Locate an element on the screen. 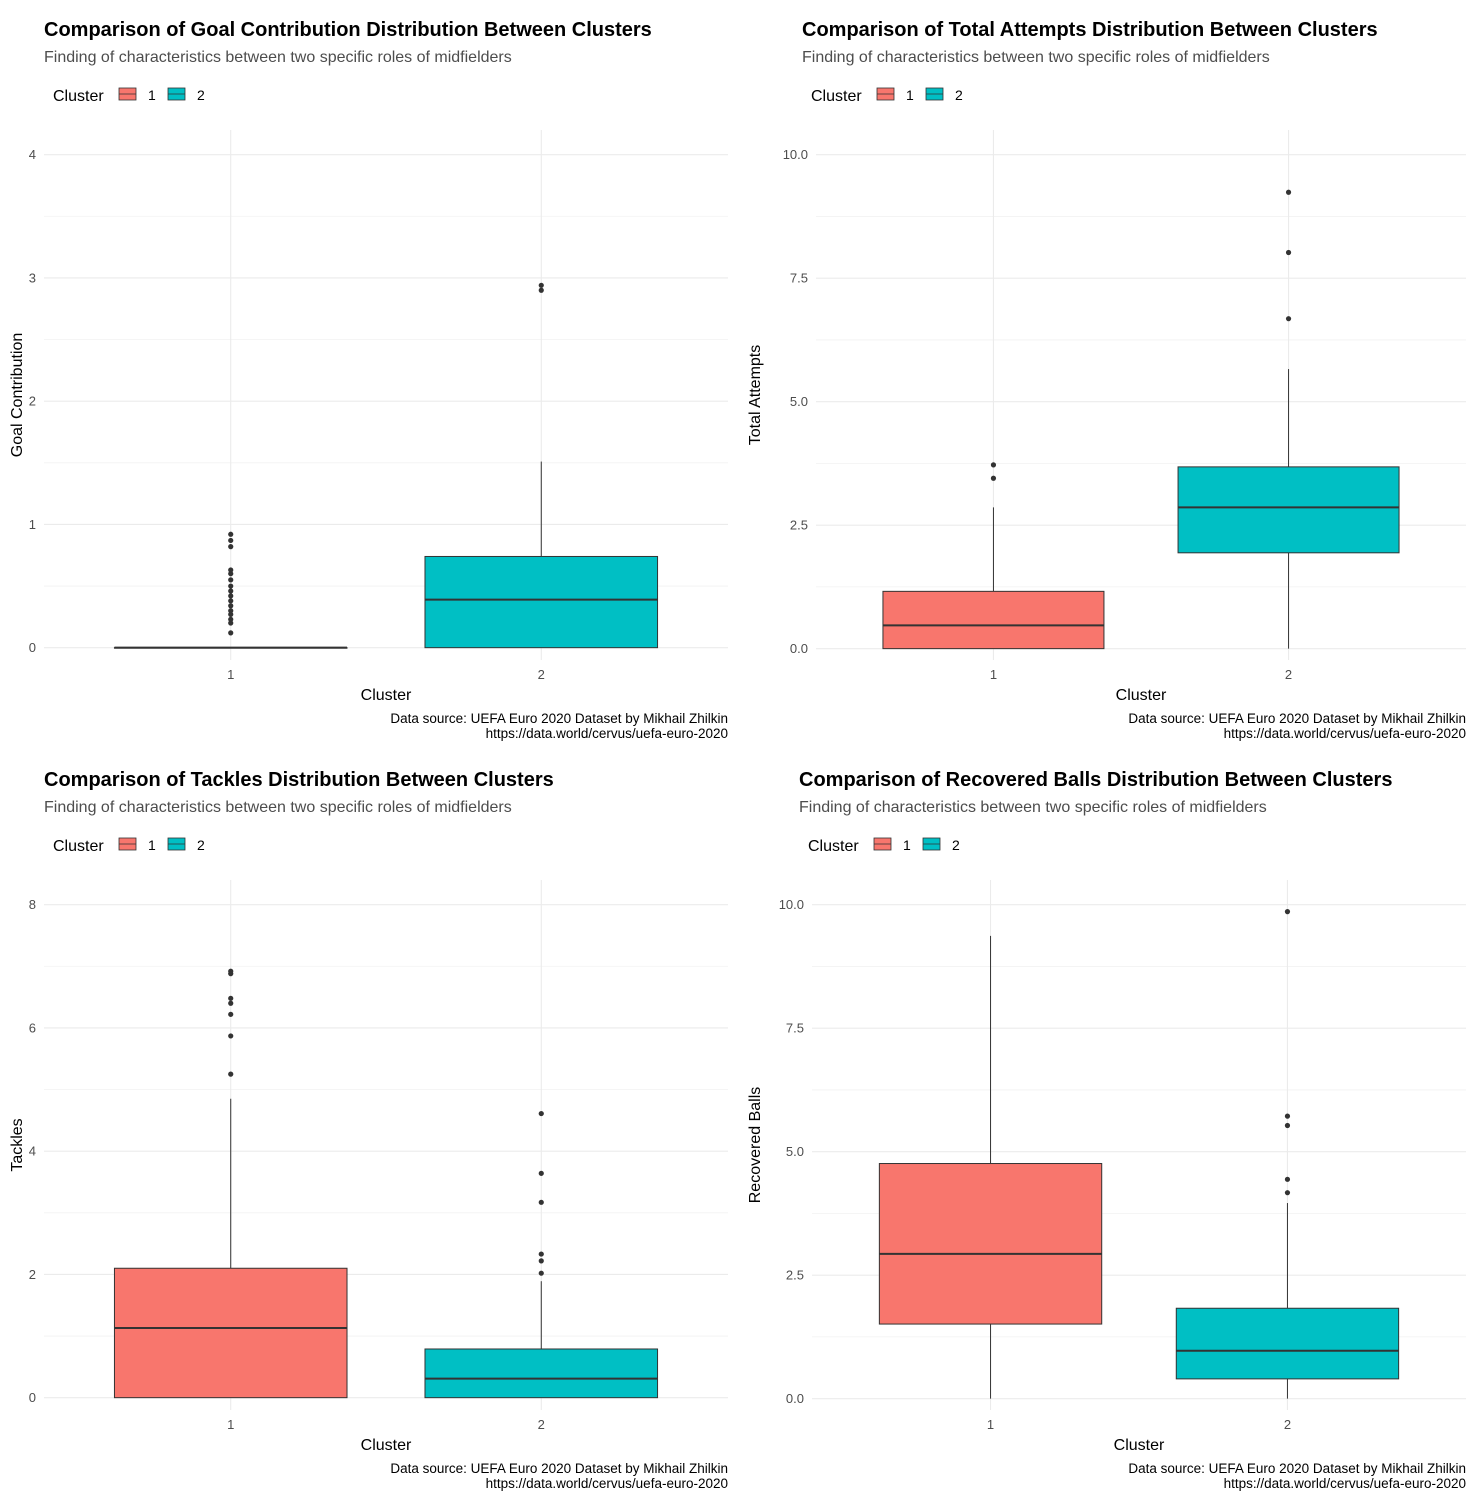 The image size is (1476, 1500). x-tick-label: 2 is located at coordinates (1288, 674).